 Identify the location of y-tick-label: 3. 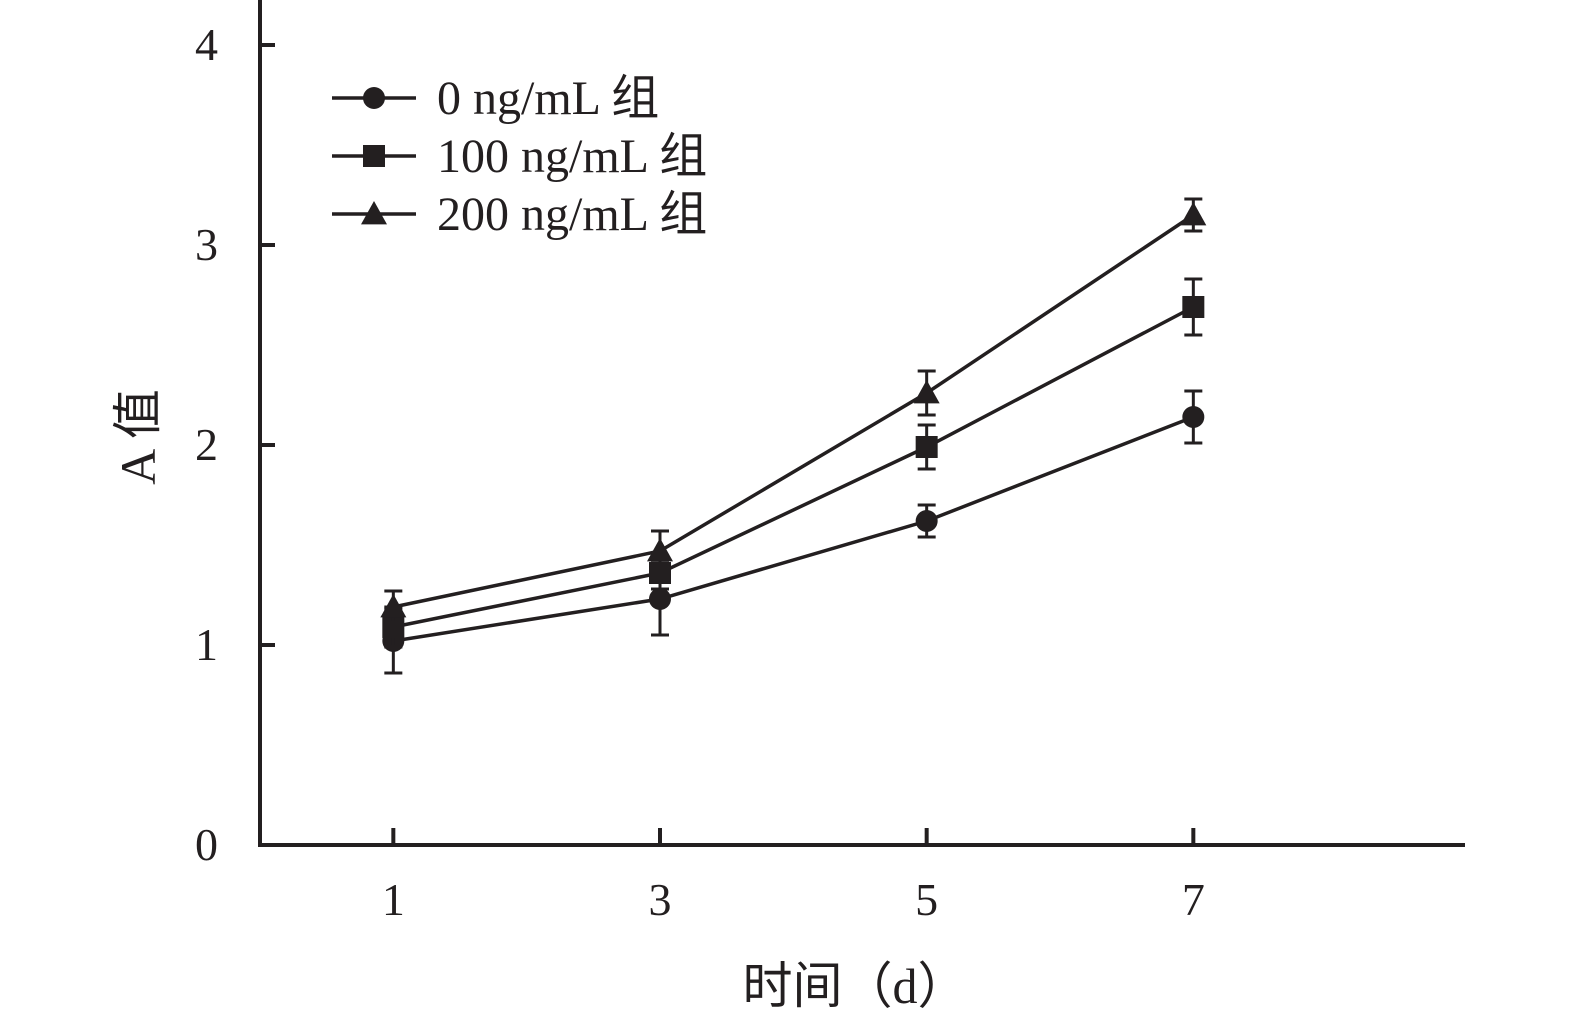
(206, 244).